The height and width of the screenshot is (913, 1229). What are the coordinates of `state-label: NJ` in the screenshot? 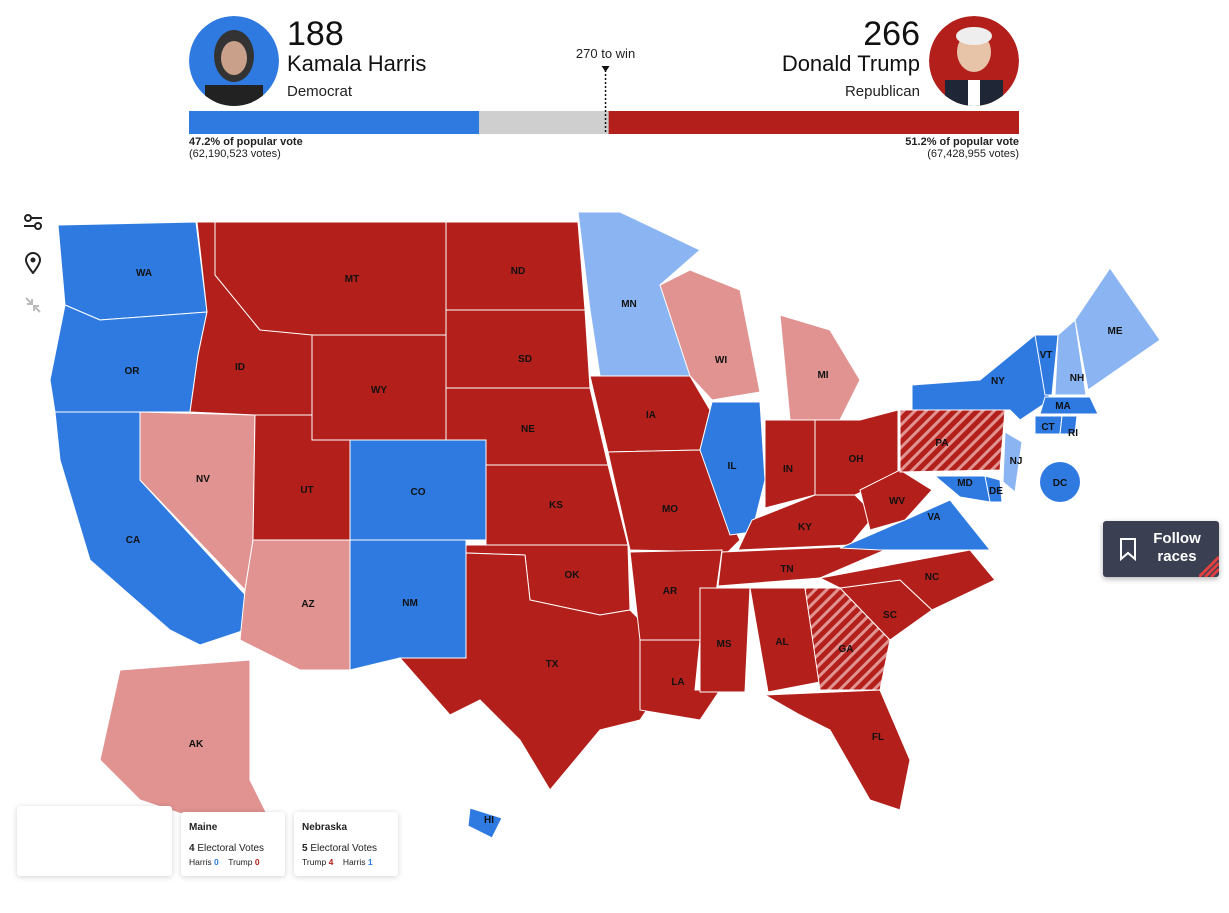 It's located at (1016, 461).